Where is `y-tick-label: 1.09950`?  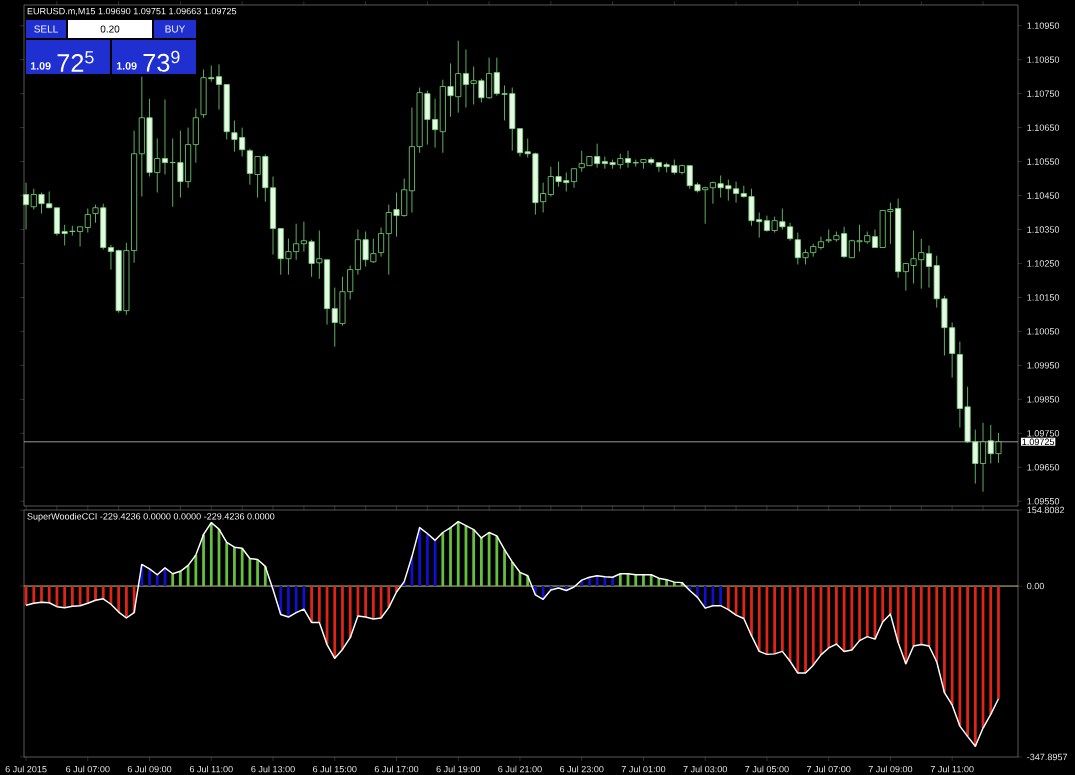
y-tick-label: 1.09950 is located at coordinates (1043, 365).